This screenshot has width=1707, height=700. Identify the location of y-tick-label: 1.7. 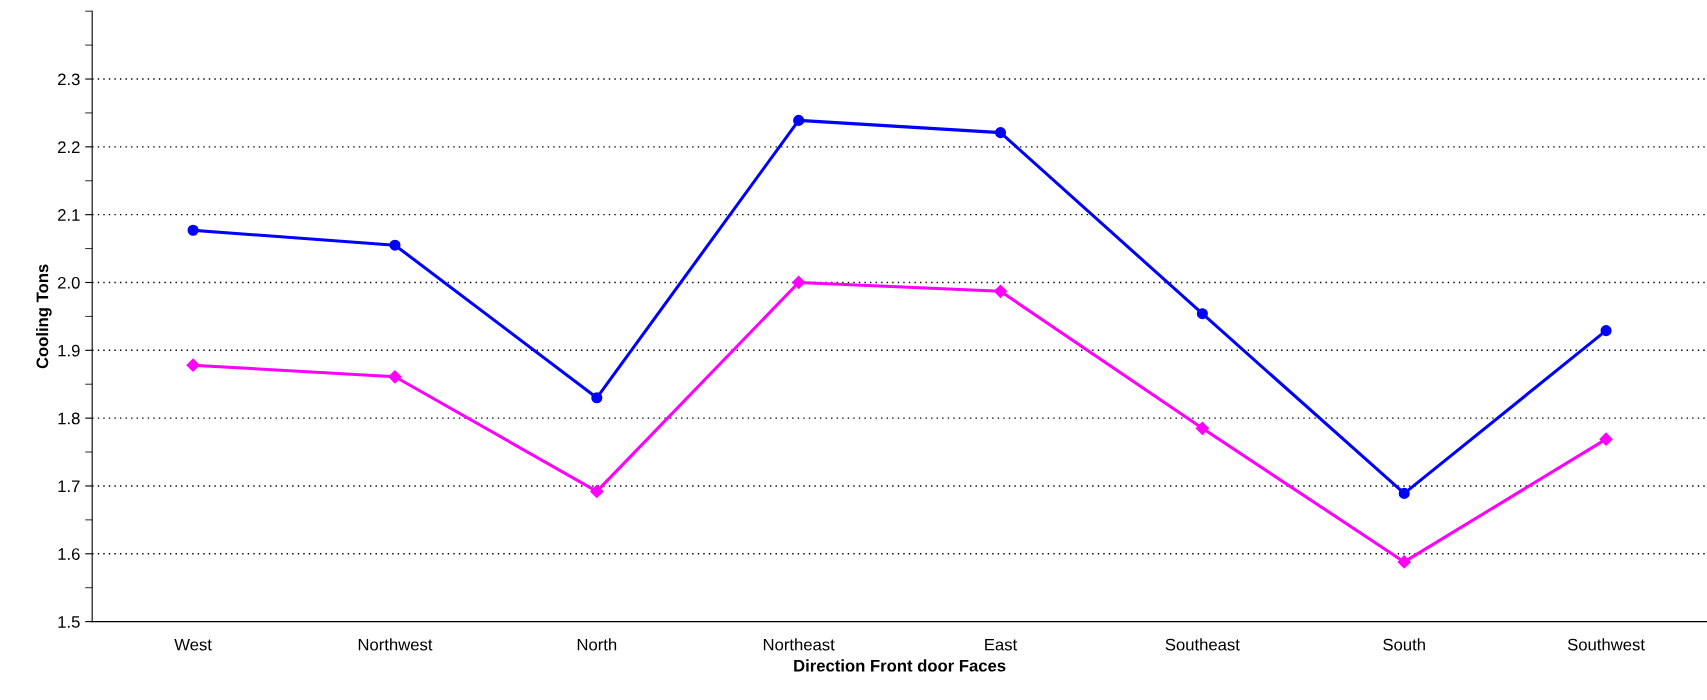
(69, 486).